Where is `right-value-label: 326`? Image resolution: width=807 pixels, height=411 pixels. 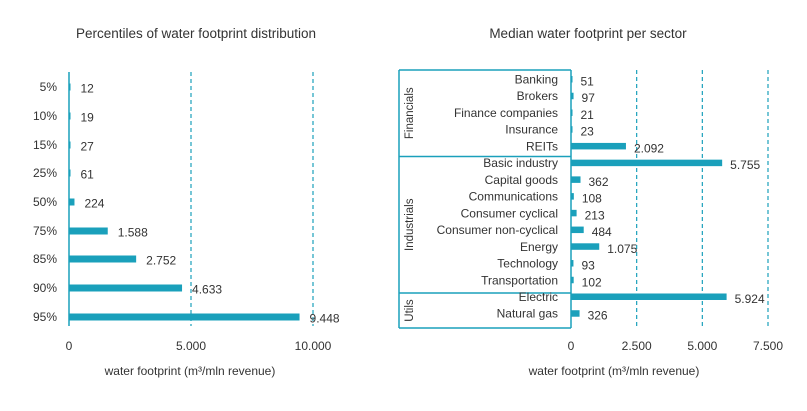
right-value-label: 326 is located at coordinates (598, 316).